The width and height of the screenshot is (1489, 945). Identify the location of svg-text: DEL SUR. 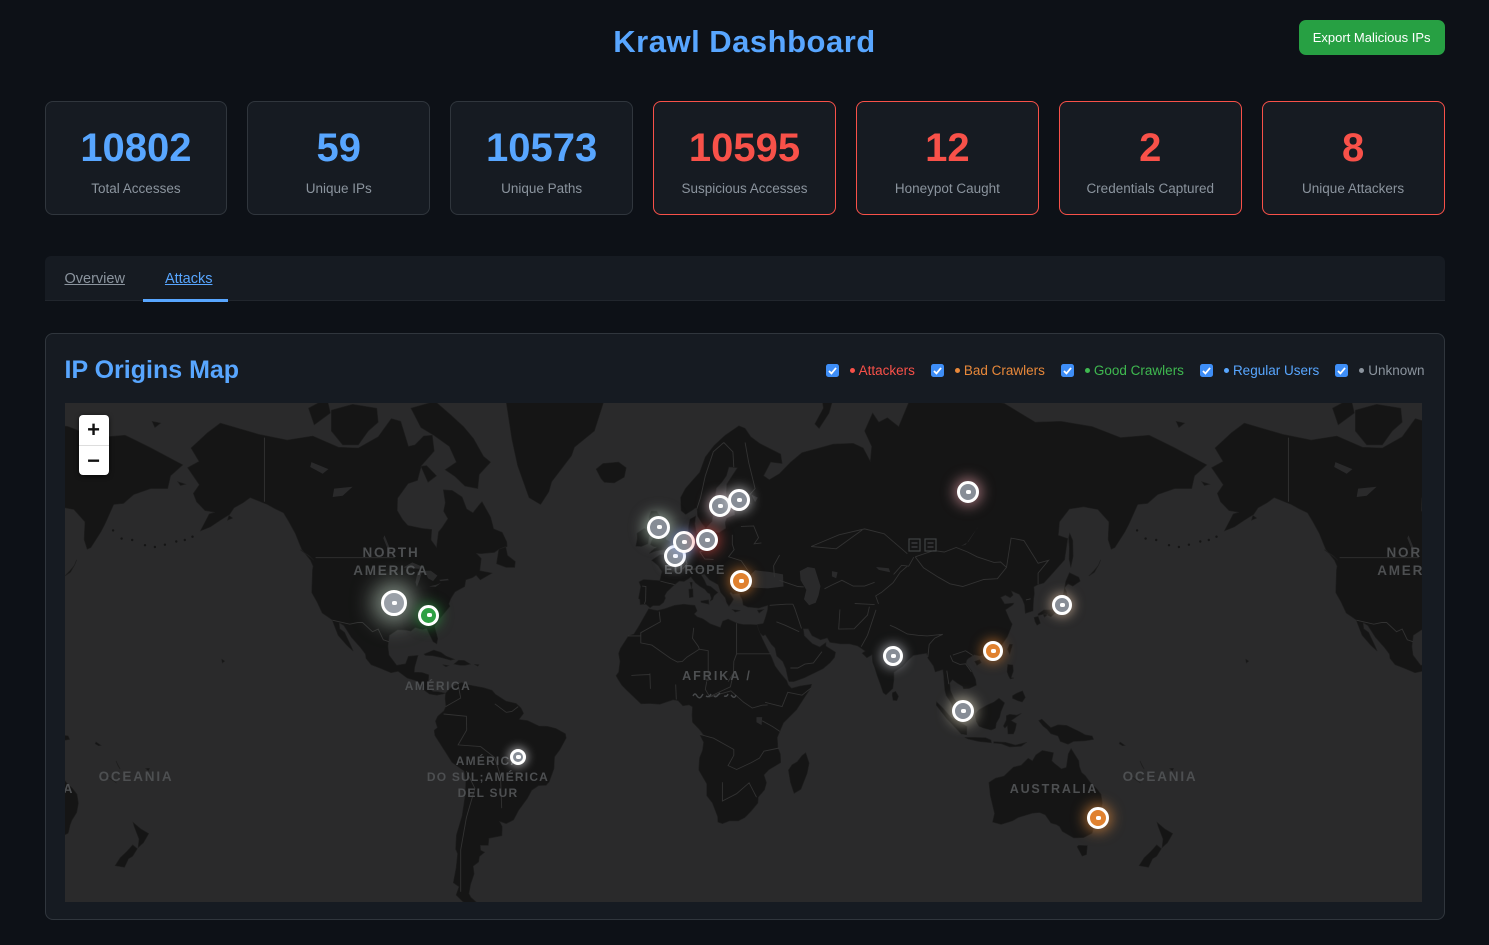
(487, 793).